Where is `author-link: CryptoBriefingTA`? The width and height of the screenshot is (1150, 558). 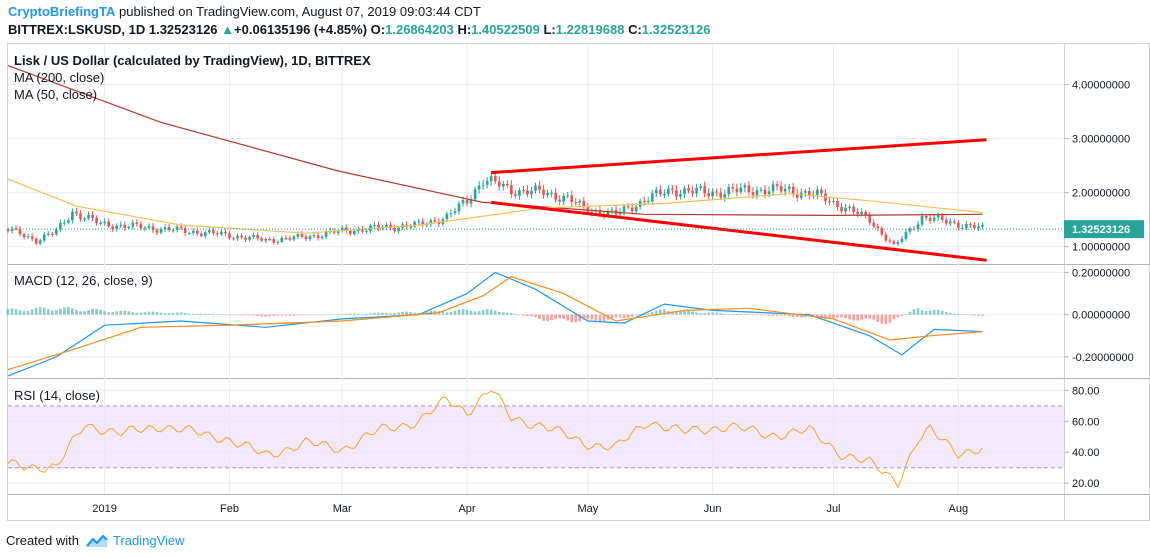 author-link: CryptoBriefingTA is located at coordinates (62, 11).